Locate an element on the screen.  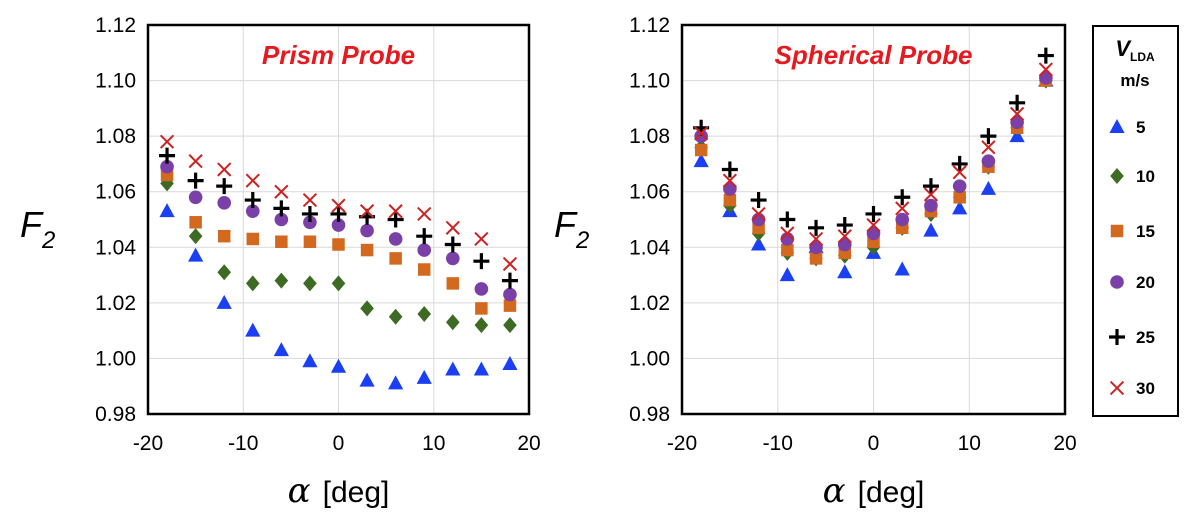
legend-label-10: 10 is located at coordinates (1145, 176).